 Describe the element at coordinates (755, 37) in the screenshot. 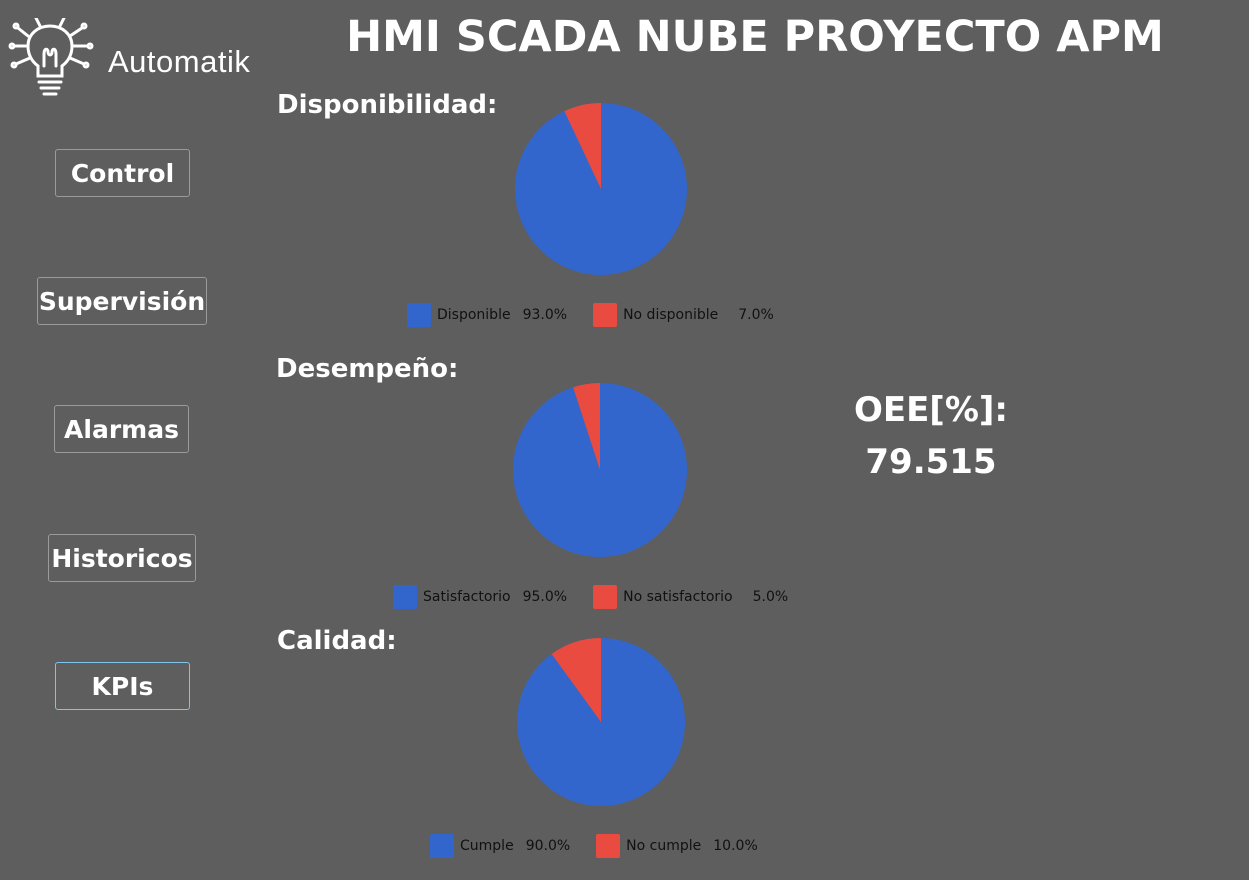

I see `page-title: HMI SCADA NUBE PROYECTO APM` at that location.